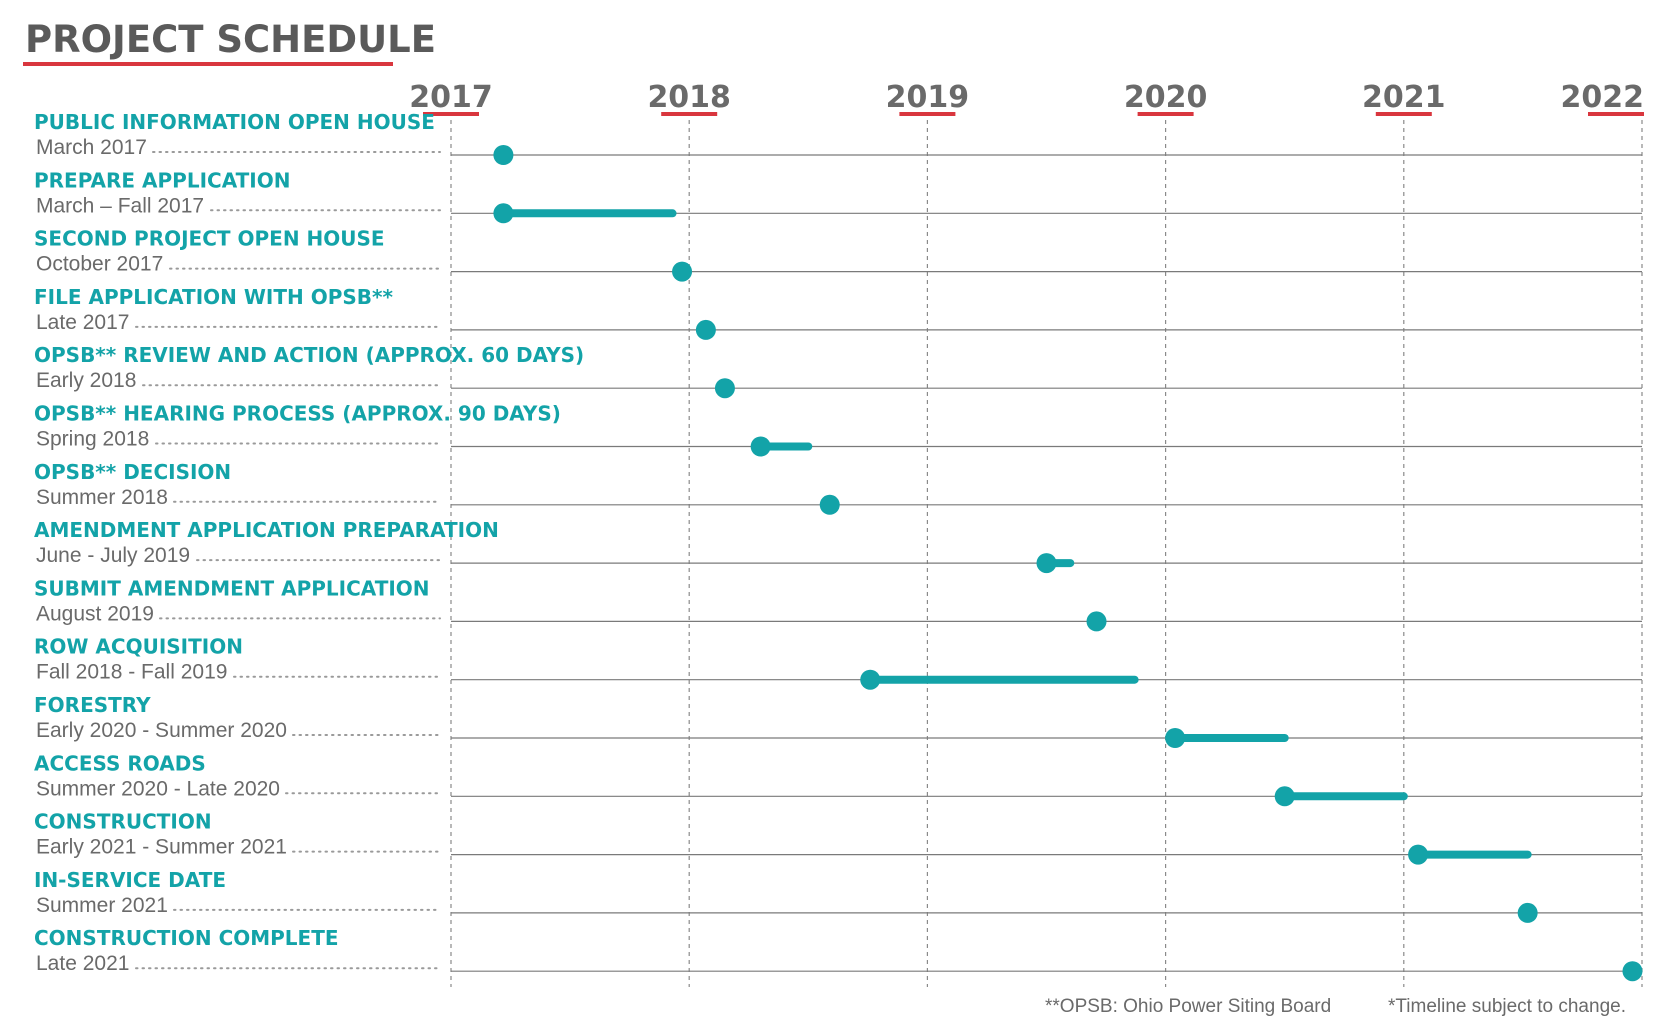  I want to click on page-title: PROJECT SCHEDULE, so click(230, 39).